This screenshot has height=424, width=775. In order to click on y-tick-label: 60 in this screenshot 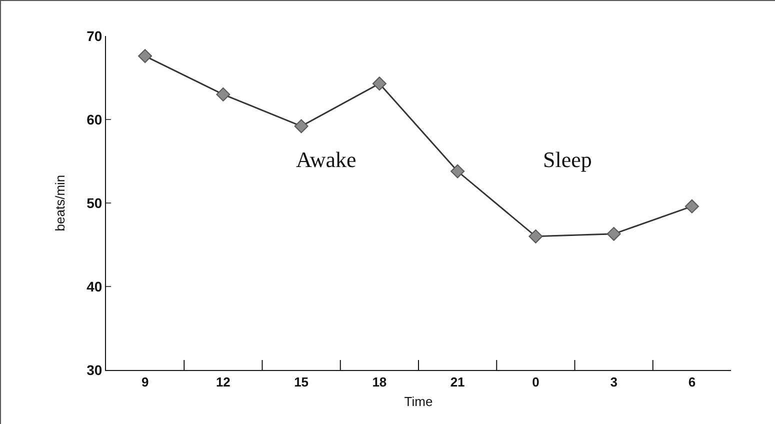, I will do `click(94, 119)`.